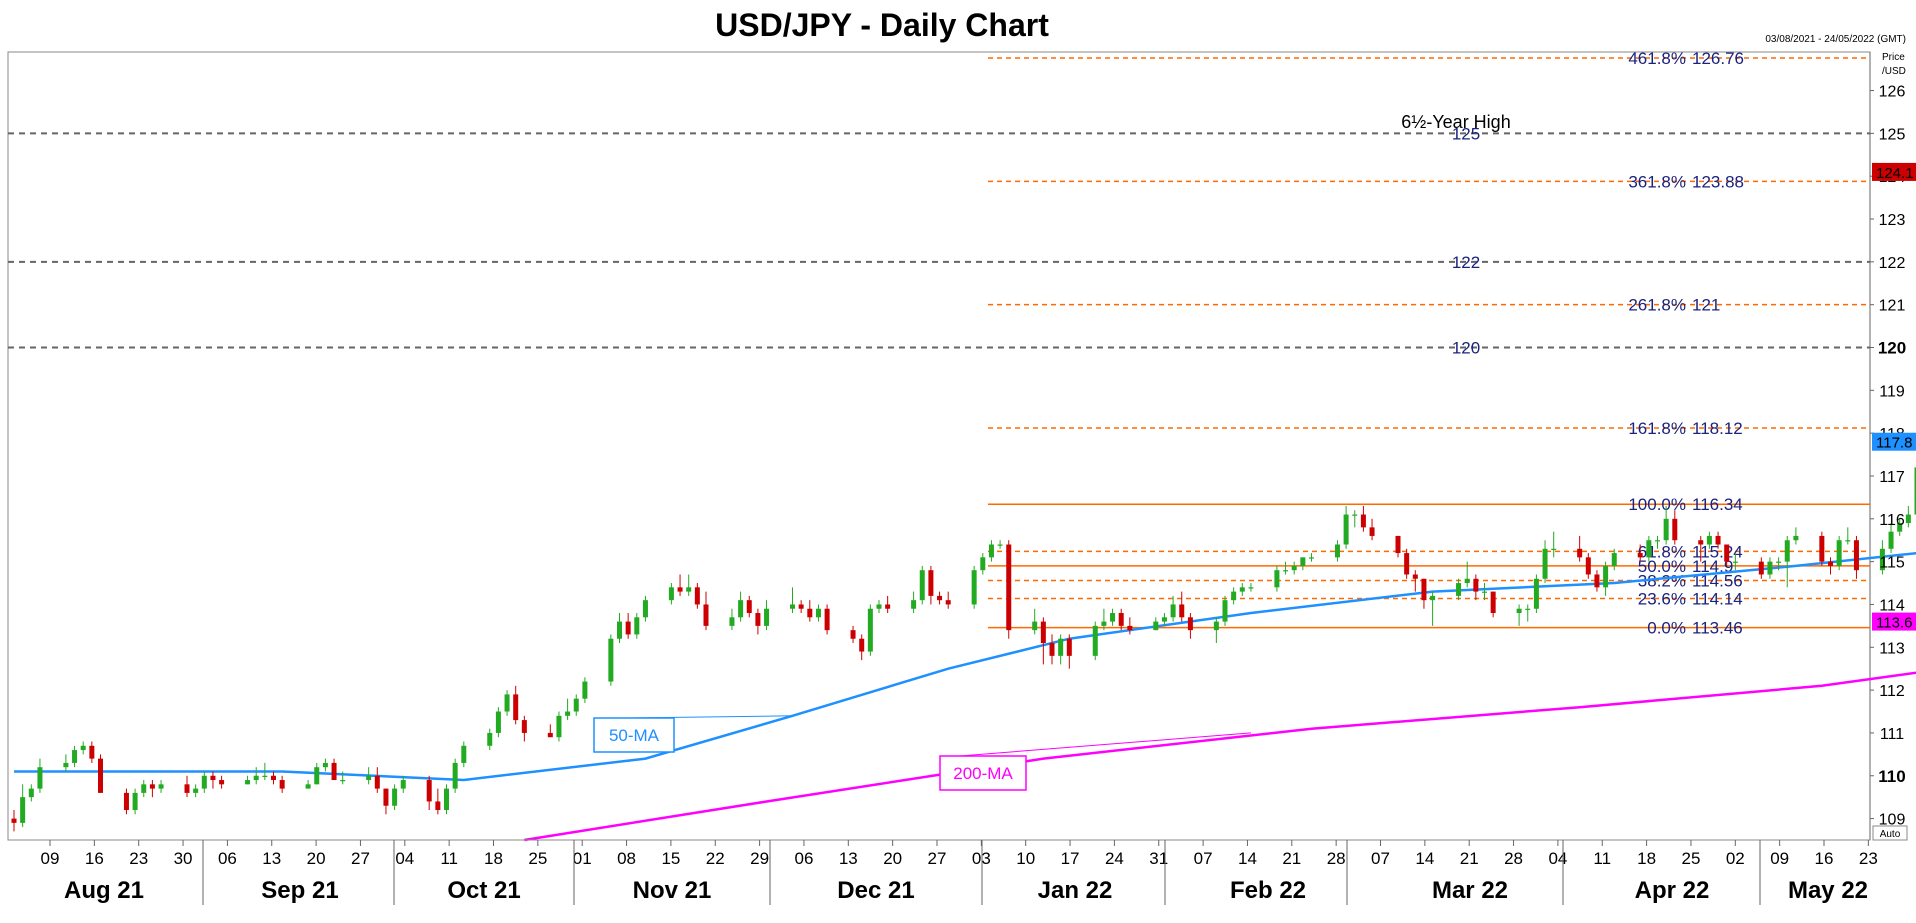 The height and width of the screenshot is (923, 1916). I want to click on fib-value-23.6%: 114.14, so click(1717, 598).